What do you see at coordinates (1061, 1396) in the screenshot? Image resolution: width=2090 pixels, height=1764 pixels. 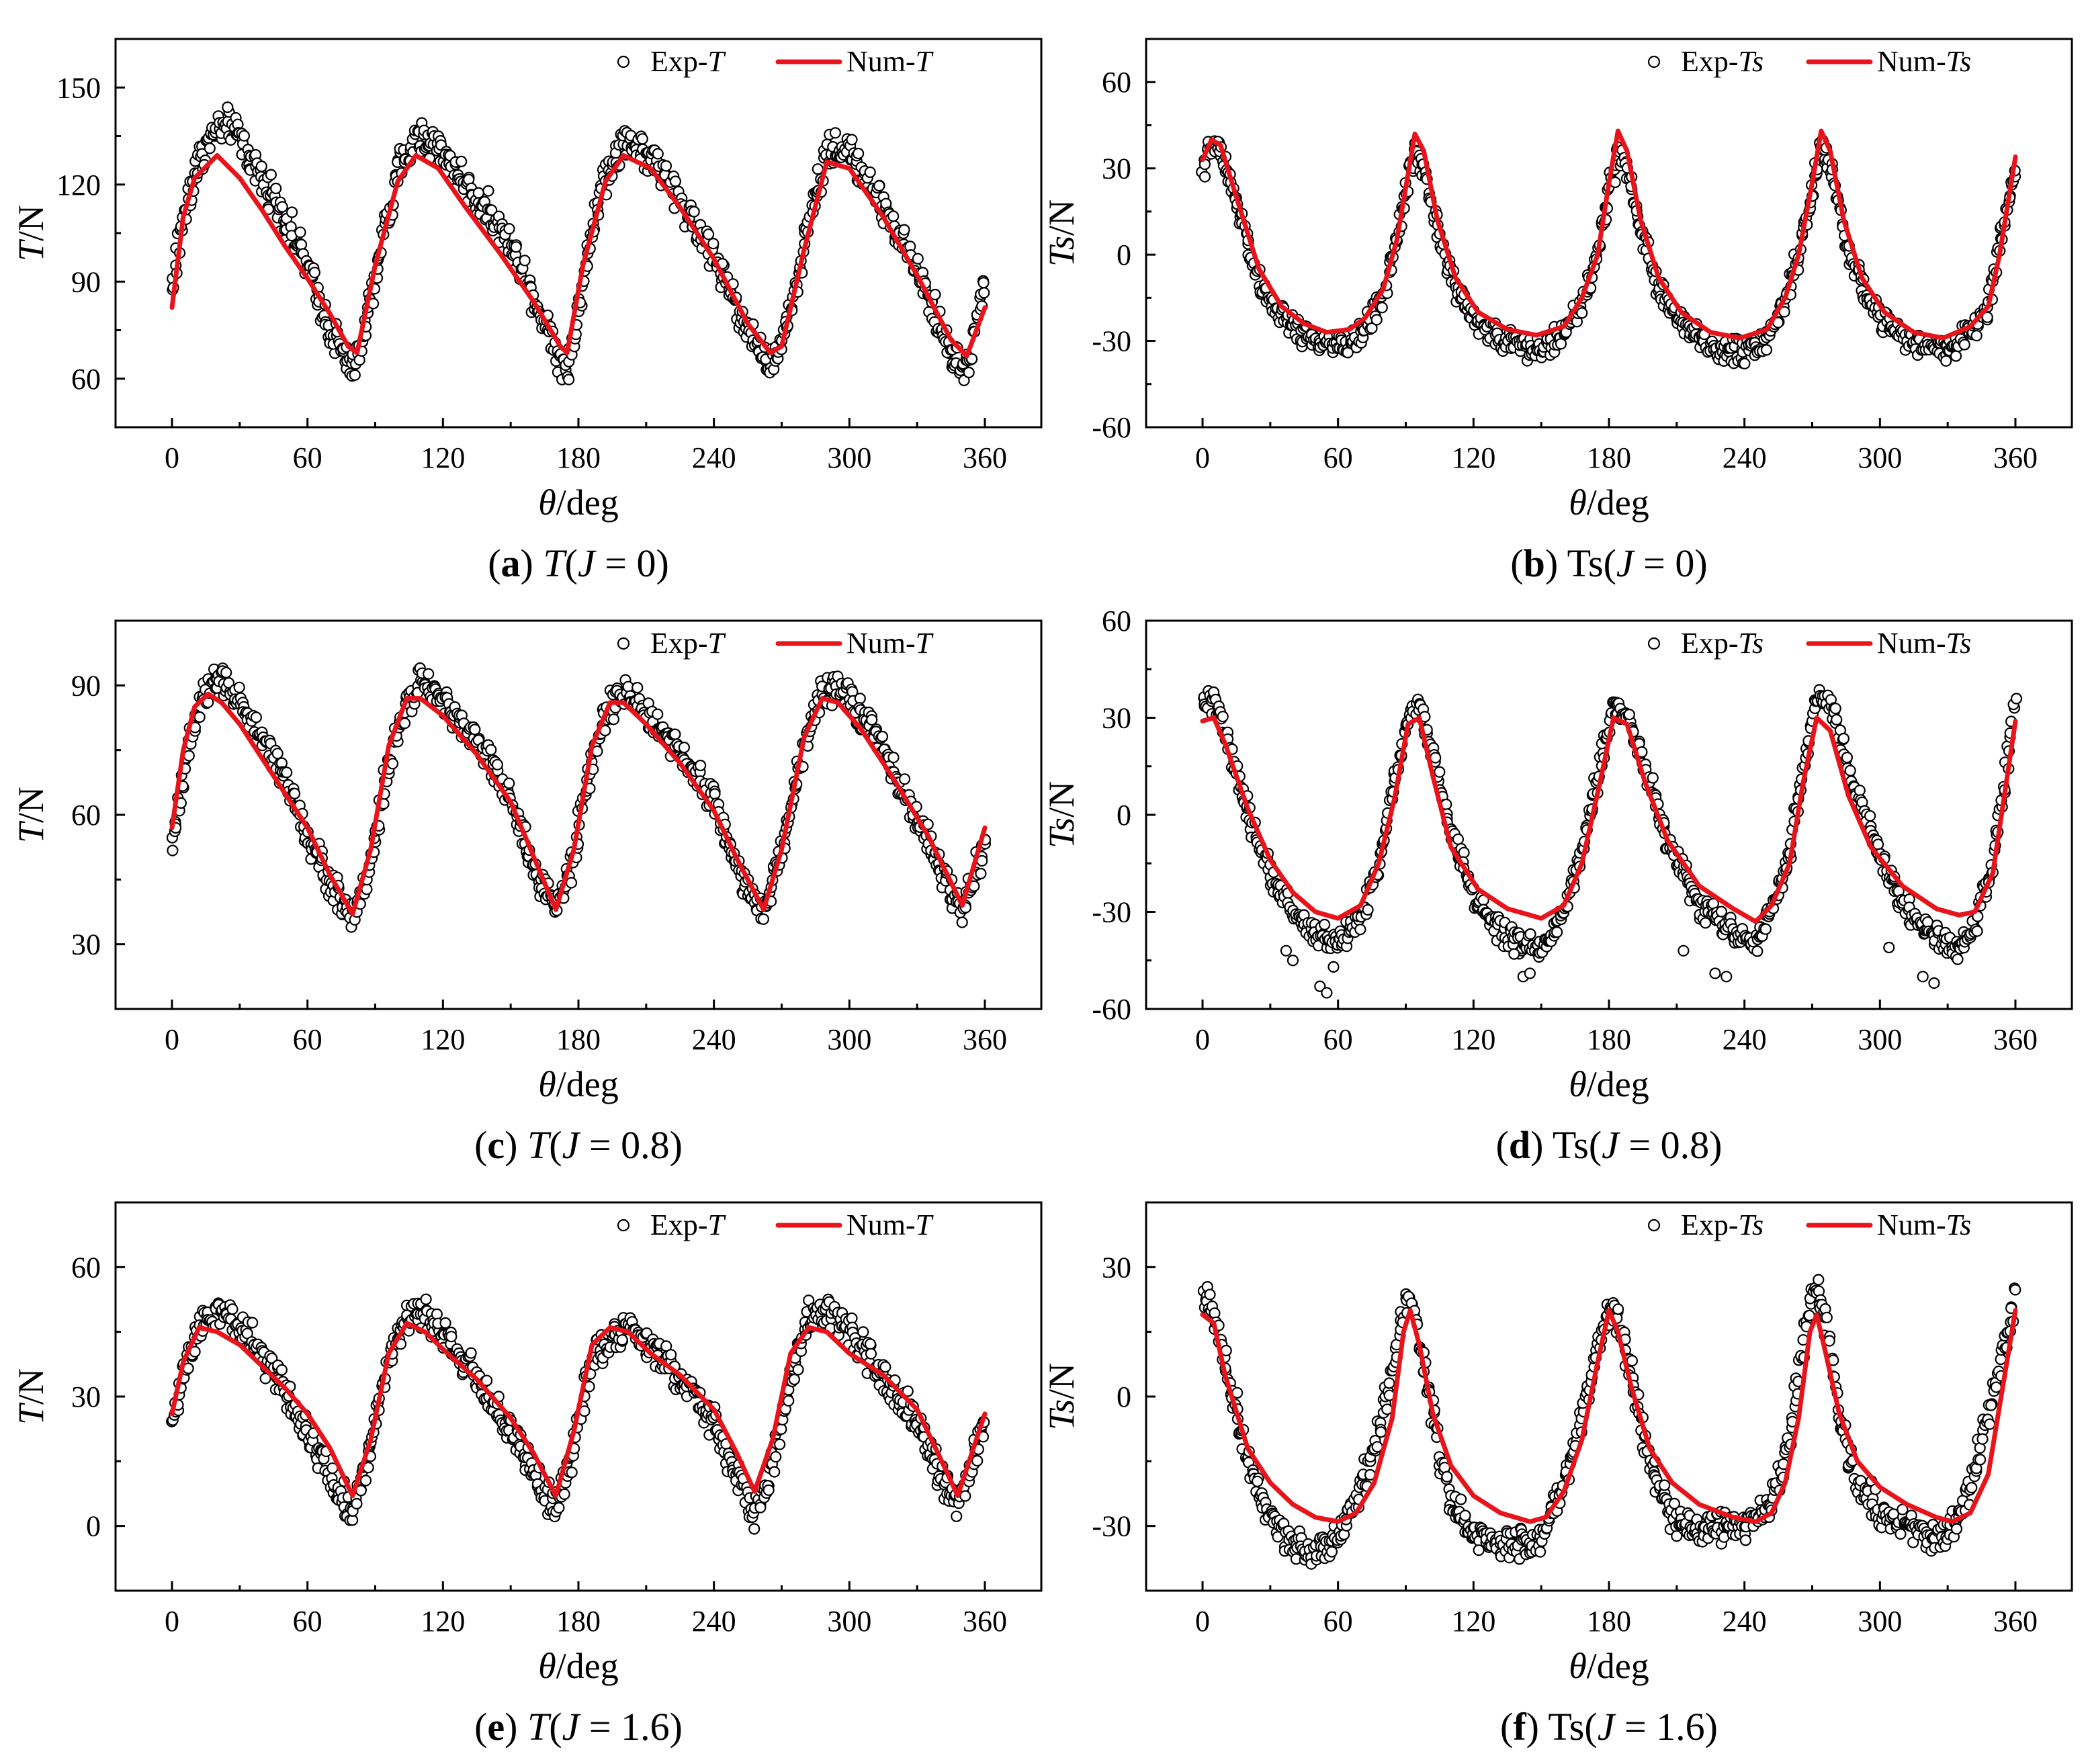 I see `y-axis-label: Ts/N` at bounding box center [1061, 1396].